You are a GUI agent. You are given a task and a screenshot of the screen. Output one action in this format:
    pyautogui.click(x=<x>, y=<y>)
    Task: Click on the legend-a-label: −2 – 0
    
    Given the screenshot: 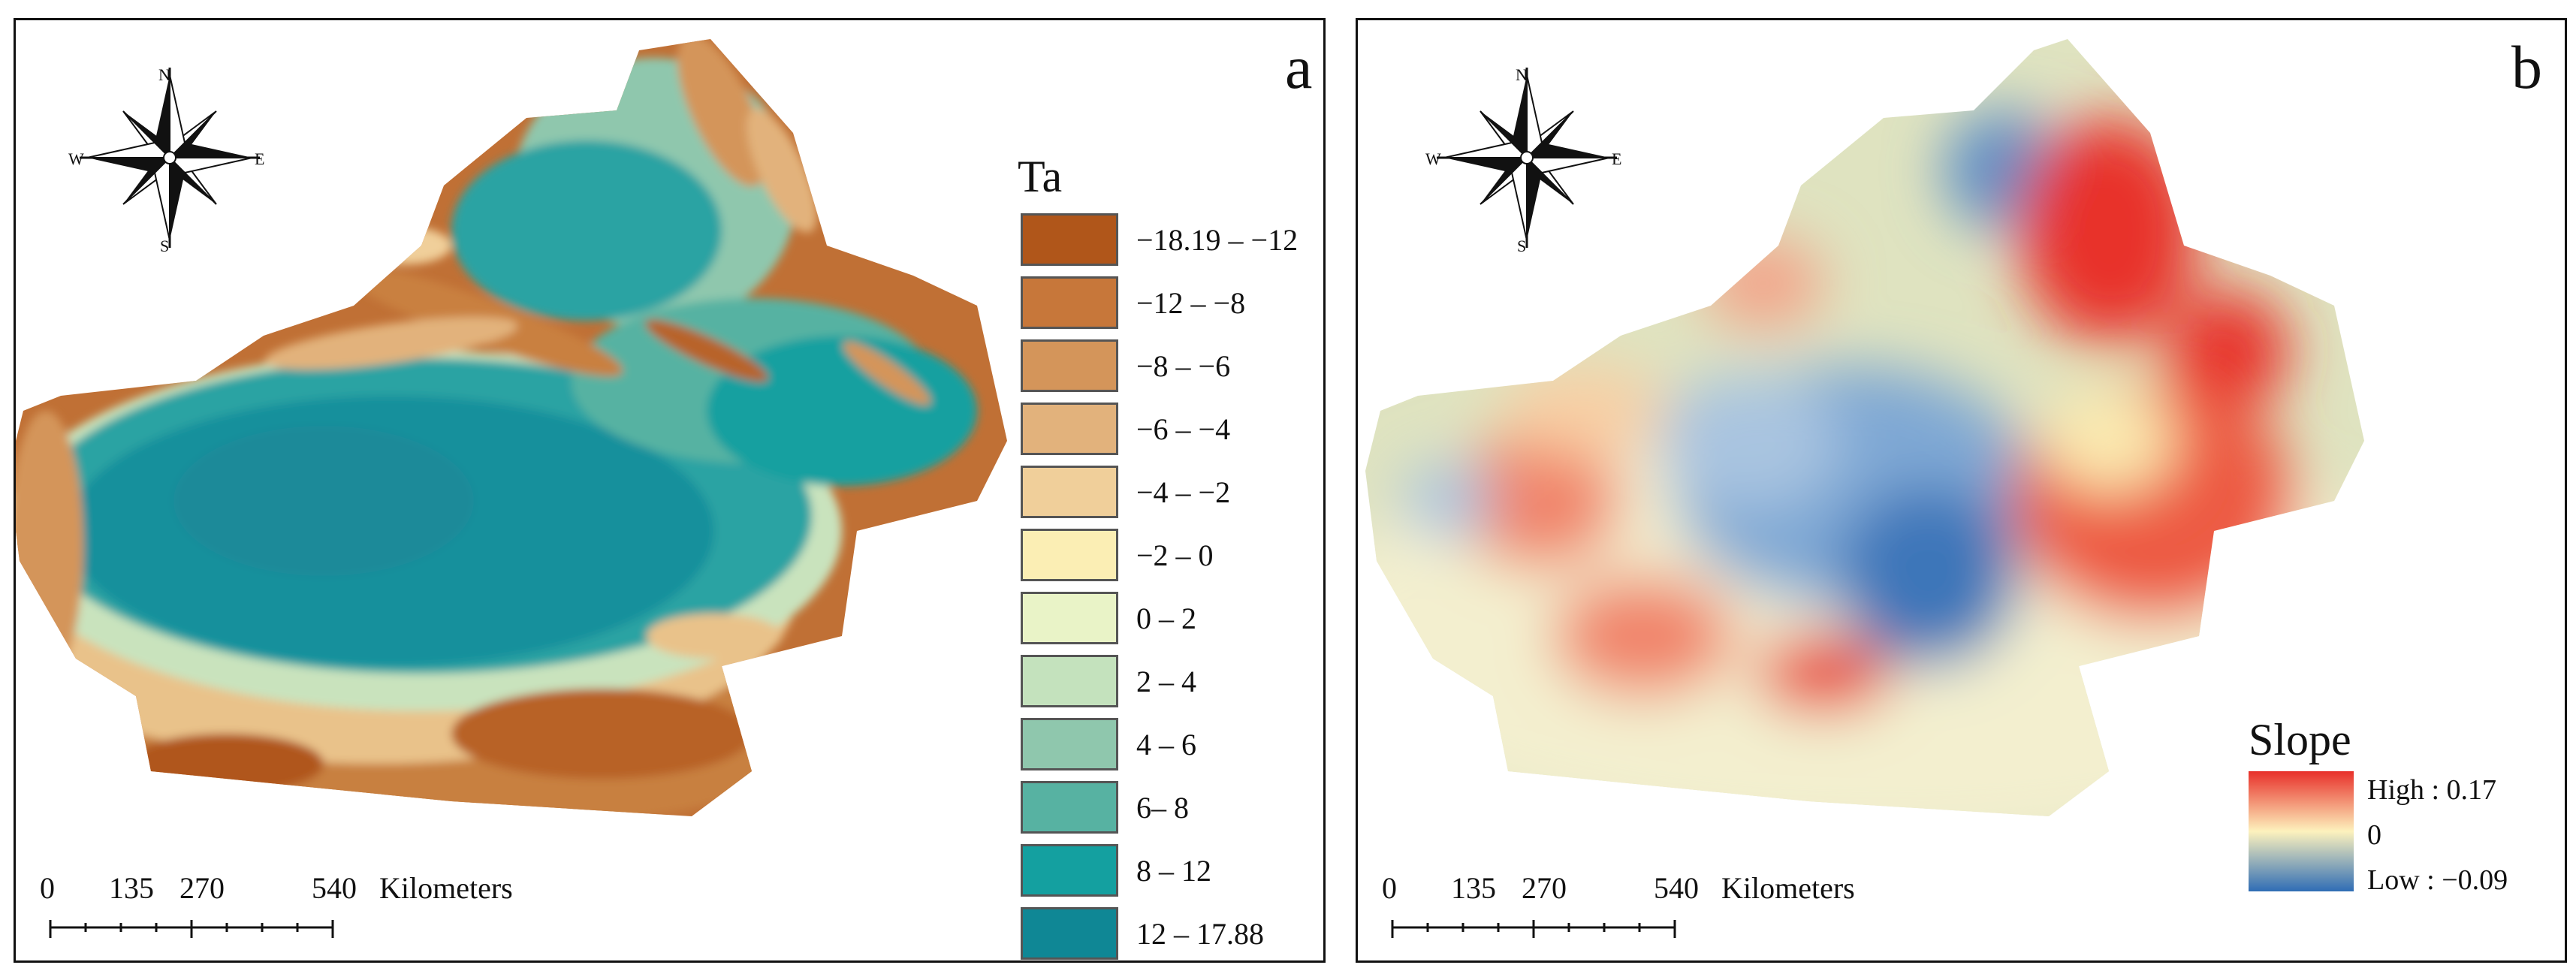 What is the action you would take?
    pyautogui.click(x=1175, y=555)
    